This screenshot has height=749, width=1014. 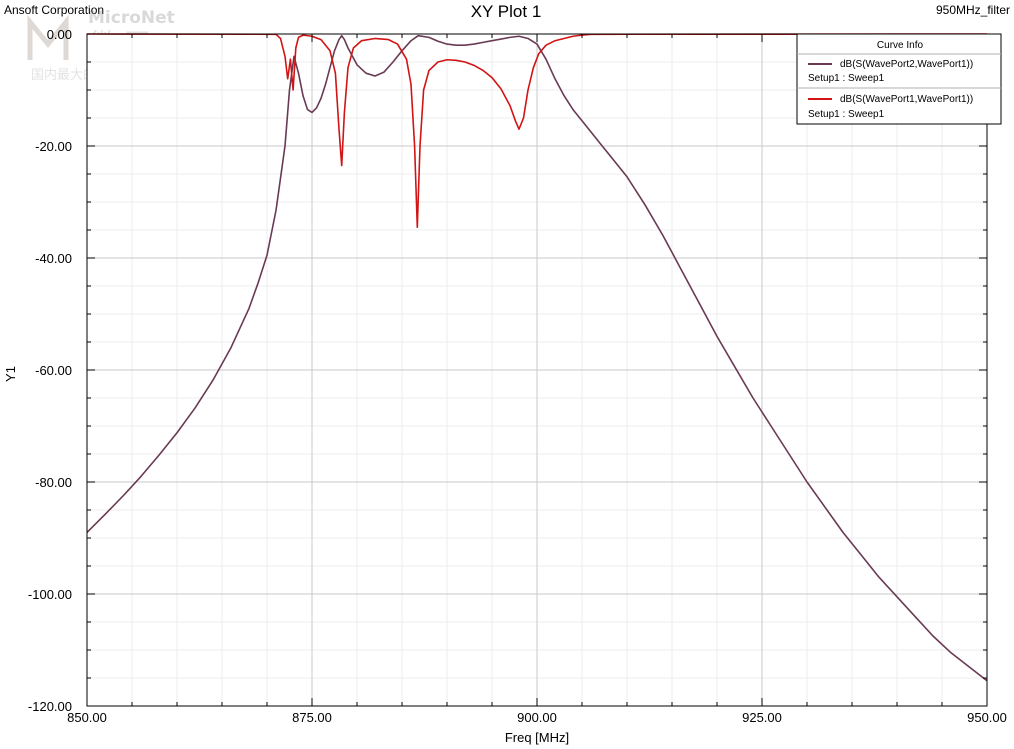 What do you see at coordinates (50, 706) in the screenshot?
I see `y-tick-label: -120.00` at bounding box center [50, 706].